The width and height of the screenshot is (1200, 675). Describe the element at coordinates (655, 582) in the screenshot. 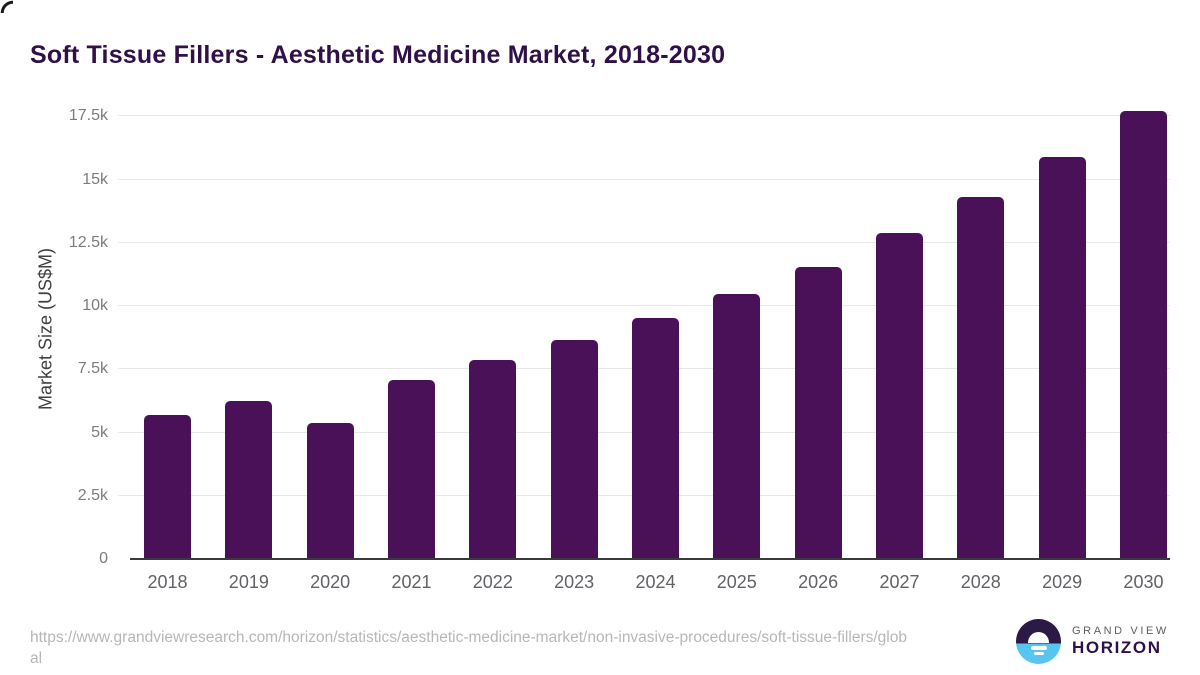

I see `x-tick-label-2024: 2024` at that location.